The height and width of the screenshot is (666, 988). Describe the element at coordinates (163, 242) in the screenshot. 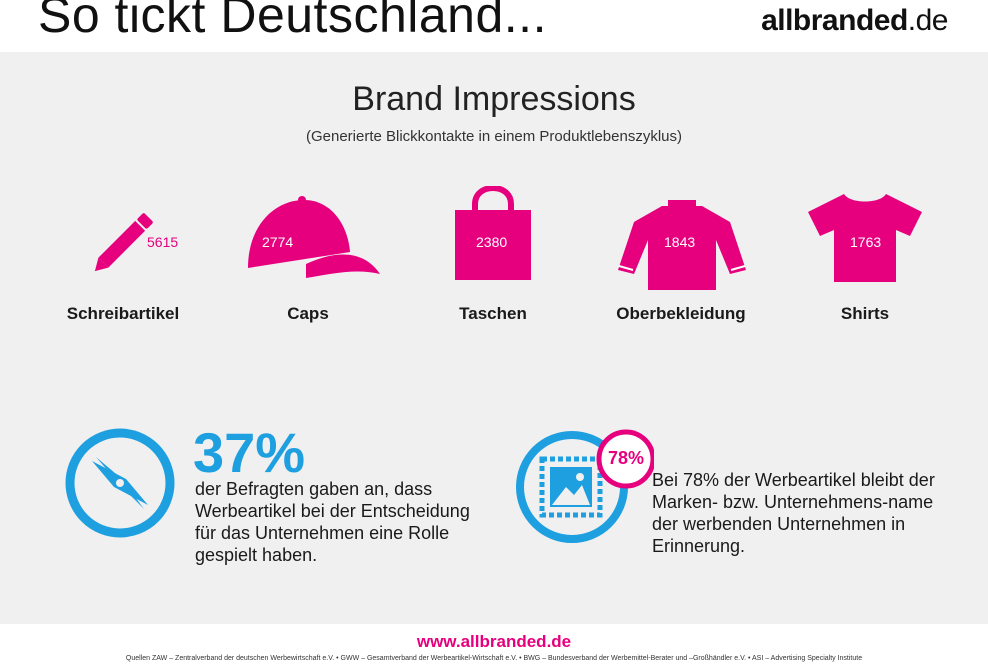

I see `item-schreibartikel-value: 5615` at that location.